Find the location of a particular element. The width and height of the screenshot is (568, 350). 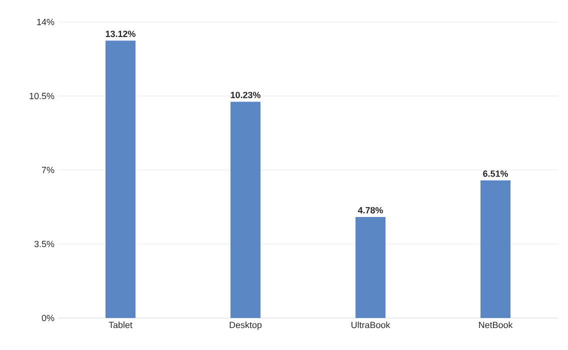

data-label: 10.23% is located at coordinates (245, 95).